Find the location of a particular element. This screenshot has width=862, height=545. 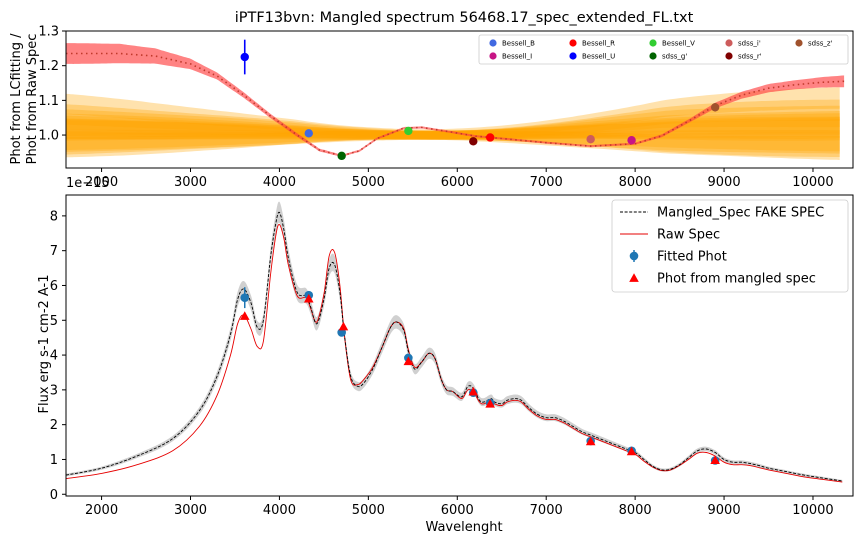

top-y-tick-label: 1.1 is located at coordinates (48, 101).